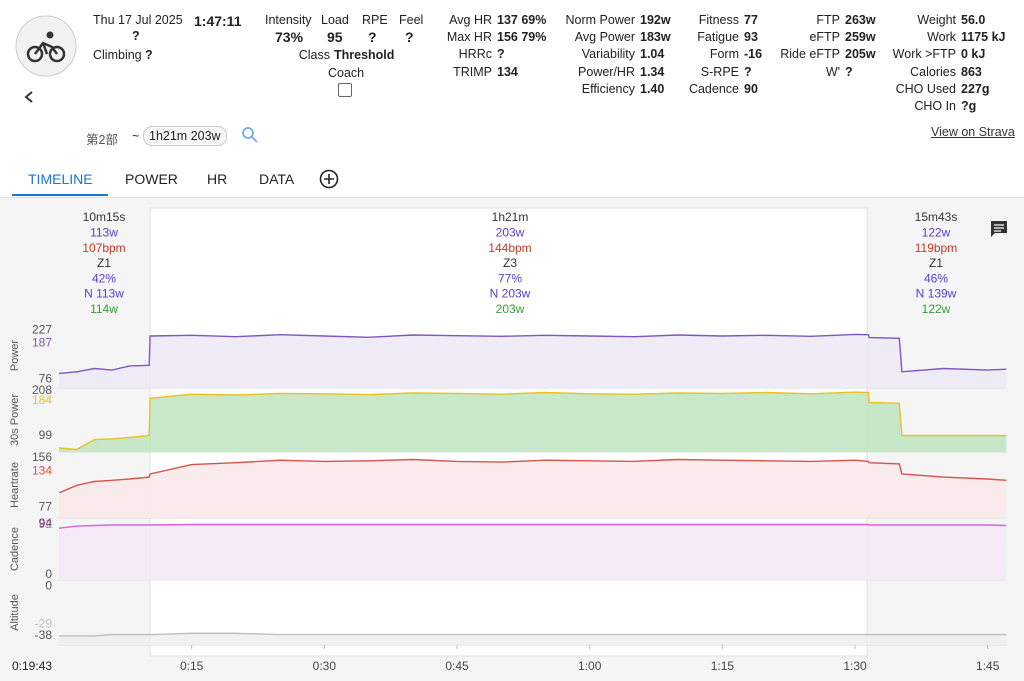 This screenshot has width=1024, height=681. I want to click on stat-label: Avg HR, so click(470, 20).